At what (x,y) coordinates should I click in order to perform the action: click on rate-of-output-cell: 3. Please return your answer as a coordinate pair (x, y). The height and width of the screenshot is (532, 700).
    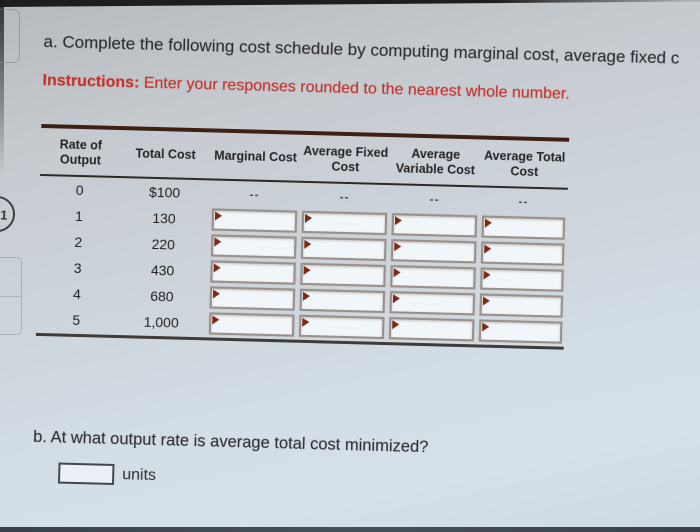
    Looking at the image, I should click on (77, 268).